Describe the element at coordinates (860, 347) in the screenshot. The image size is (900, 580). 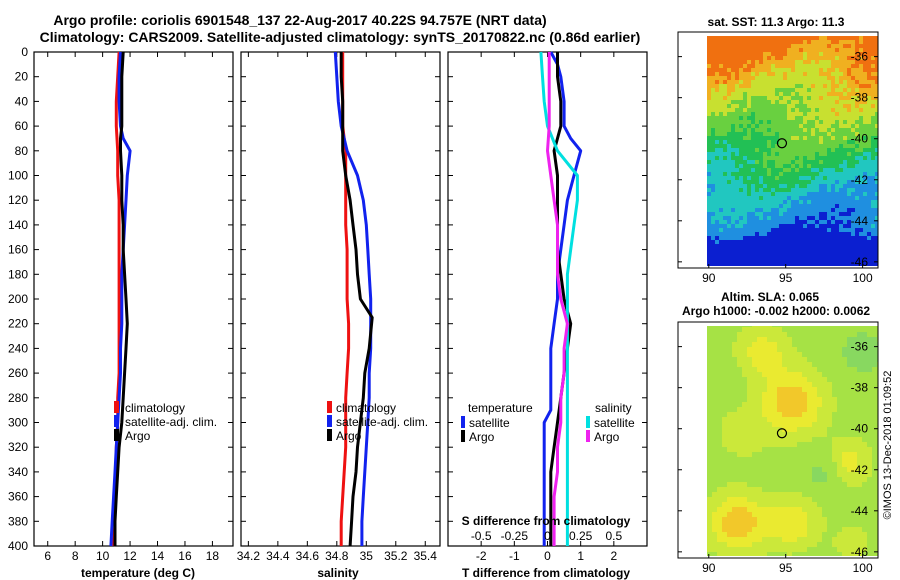
I see `map-y-tick-label: -36` at that location.